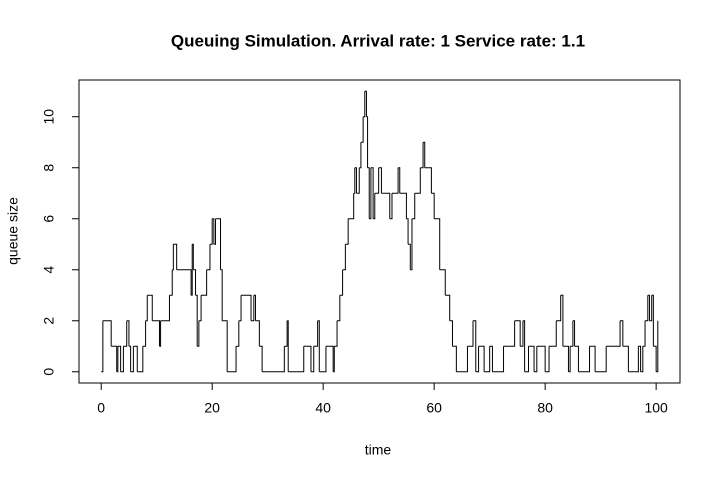  I want to click on y-tick-label: 10, so click(49, 117).